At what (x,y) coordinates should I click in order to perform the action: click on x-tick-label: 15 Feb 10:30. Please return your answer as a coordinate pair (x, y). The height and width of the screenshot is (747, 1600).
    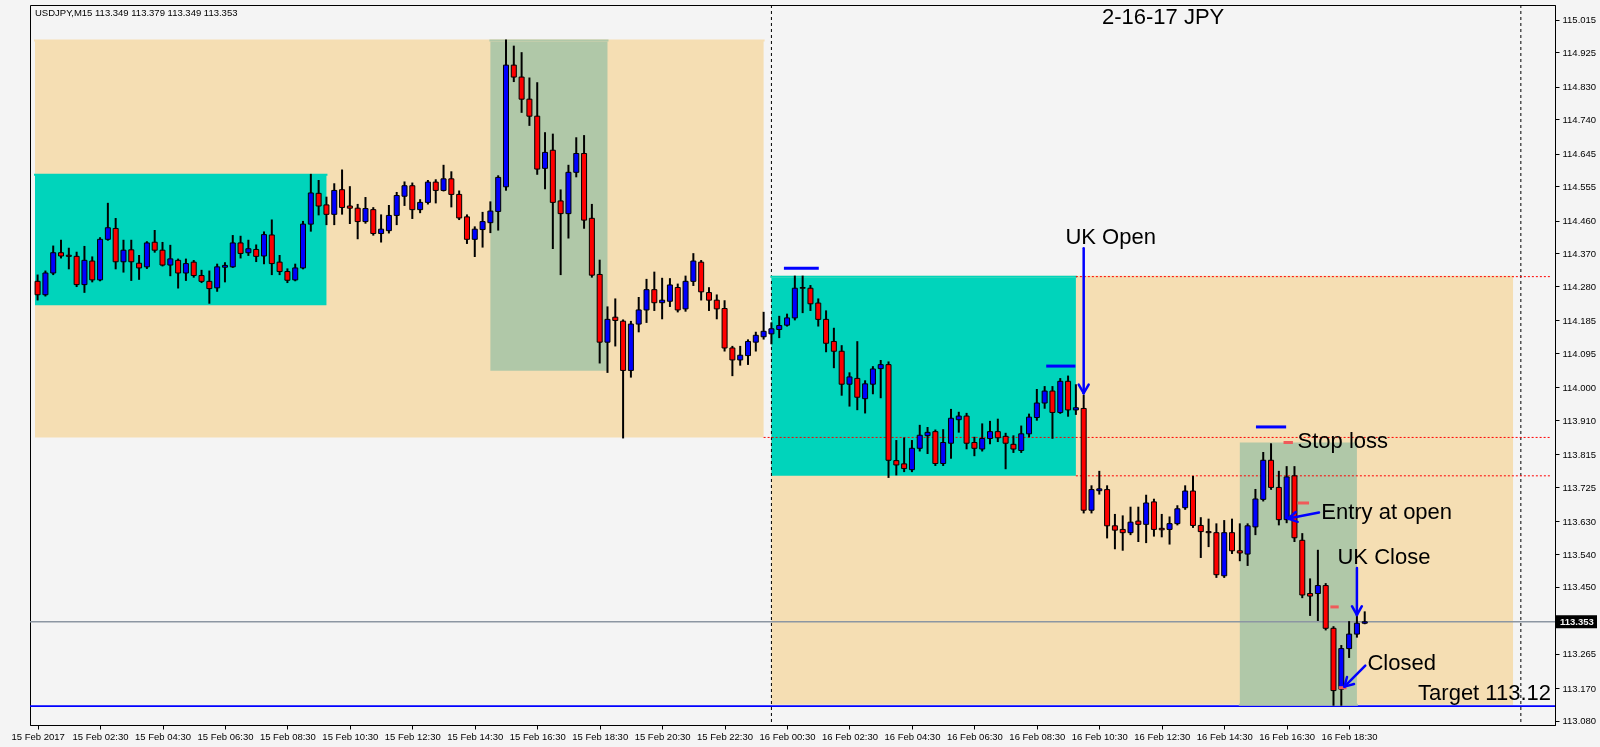
    Looking at the image, I should click on (350, 736).